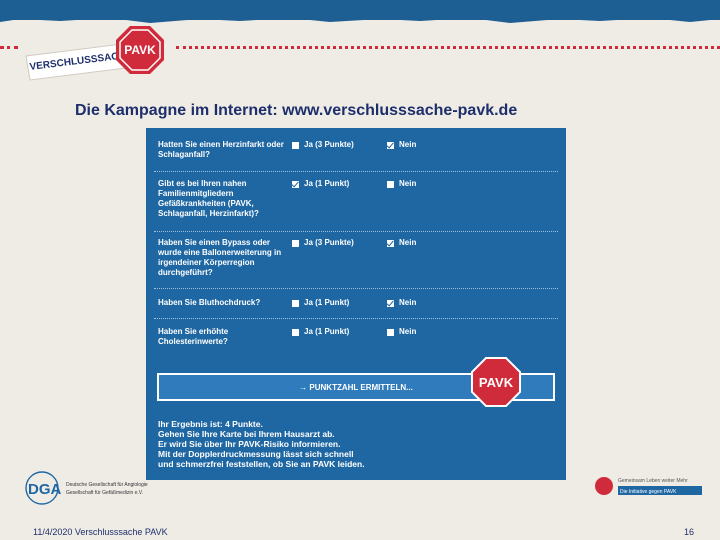  I want to click on footer-text: 11/4/2020 Verschlusssache PAVK, so click(100, 532).